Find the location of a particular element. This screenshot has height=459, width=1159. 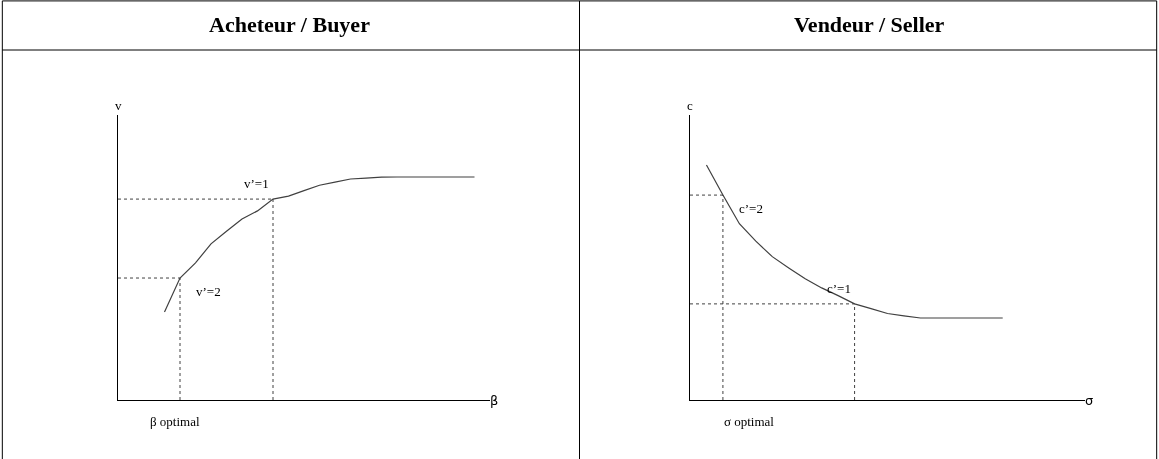

x-axis-title: β is located at coordinates (494, 400).